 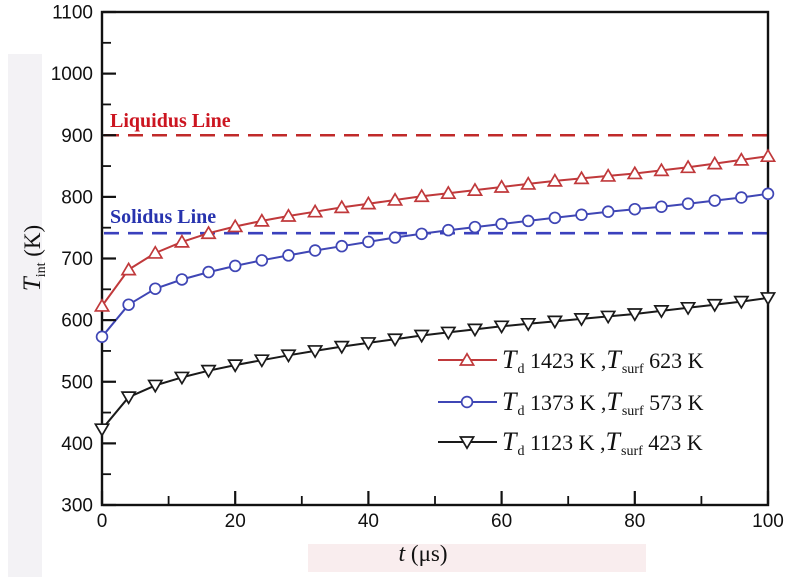 I want to click on x-tick-label: 0, so click(x=102, y=521).